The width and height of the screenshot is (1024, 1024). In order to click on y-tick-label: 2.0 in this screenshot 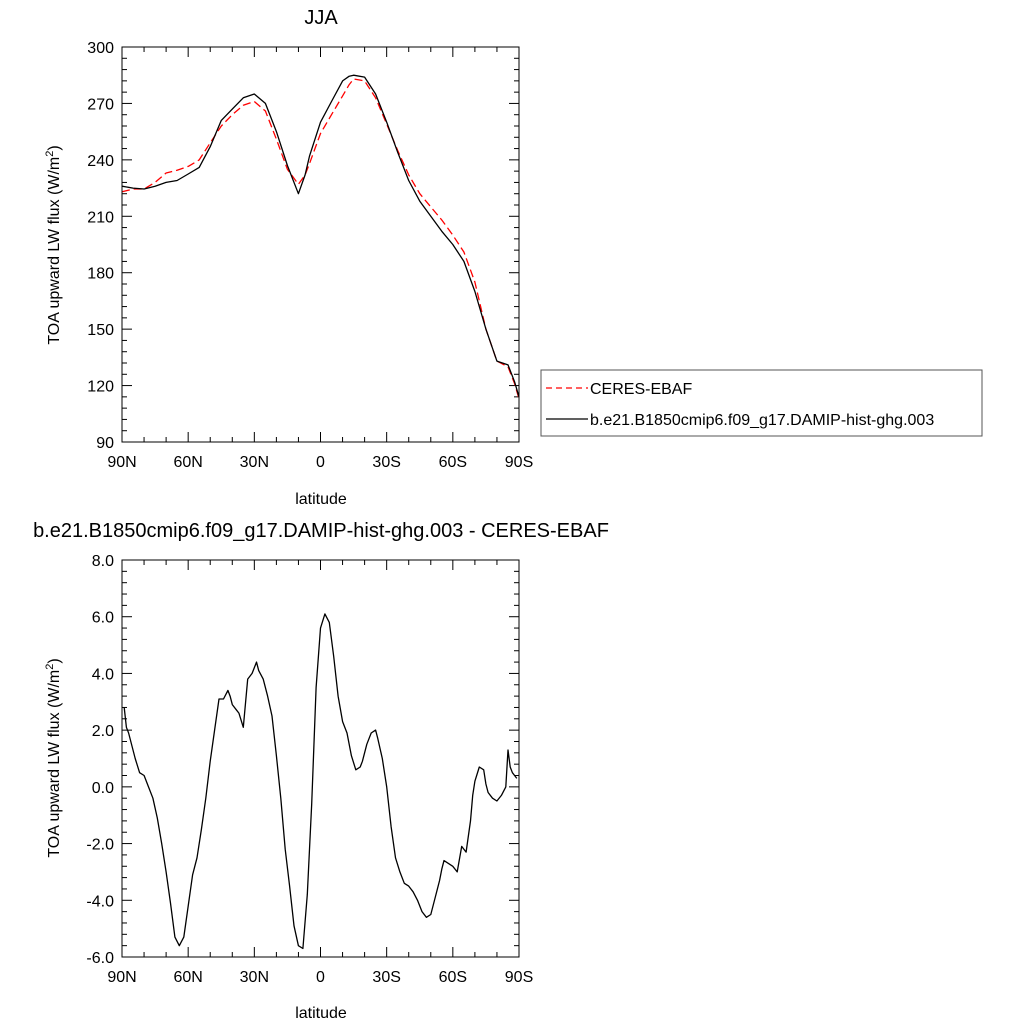, I will do `click(103, 731)`.